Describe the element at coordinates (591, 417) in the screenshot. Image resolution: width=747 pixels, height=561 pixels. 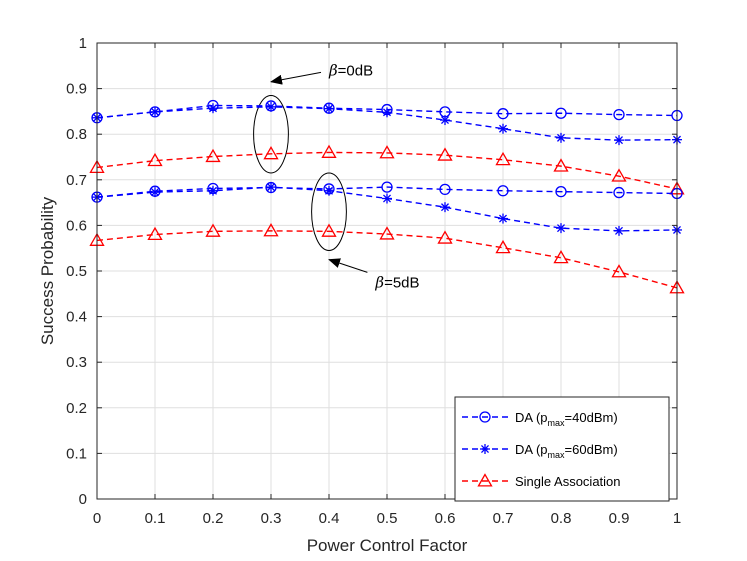
I see `legend-label-suffix: =40dBm)` at that location.